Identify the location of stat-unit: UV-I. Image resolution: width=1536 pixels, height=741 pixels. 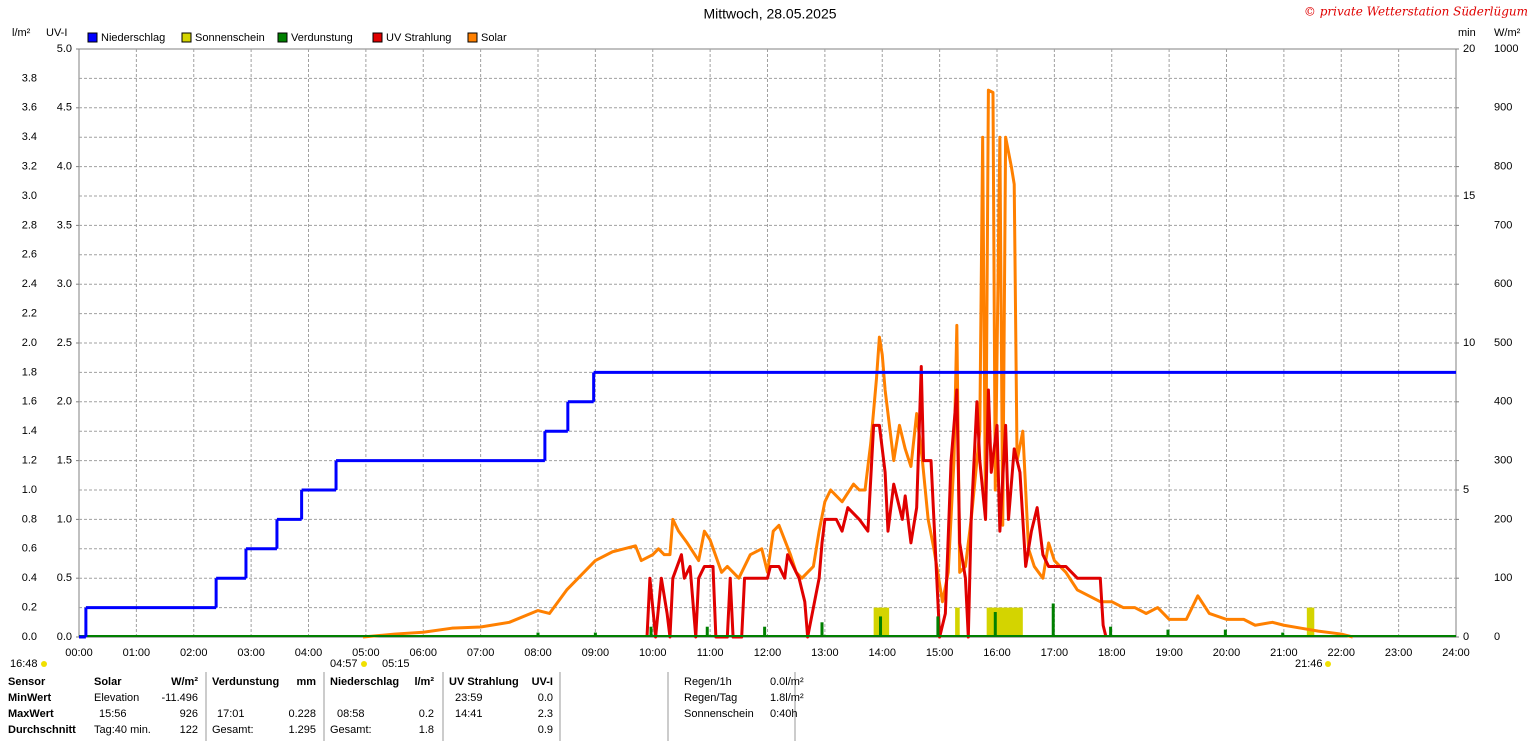
(542, 682).